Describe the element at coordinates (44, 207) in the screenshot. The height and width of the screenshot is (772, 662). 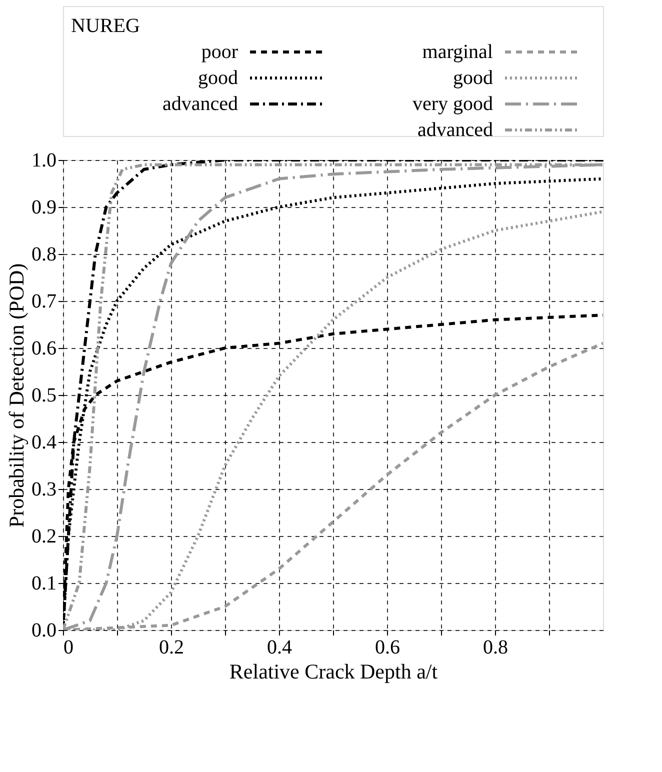
I see `y-tick-label: 0.9` at that location.